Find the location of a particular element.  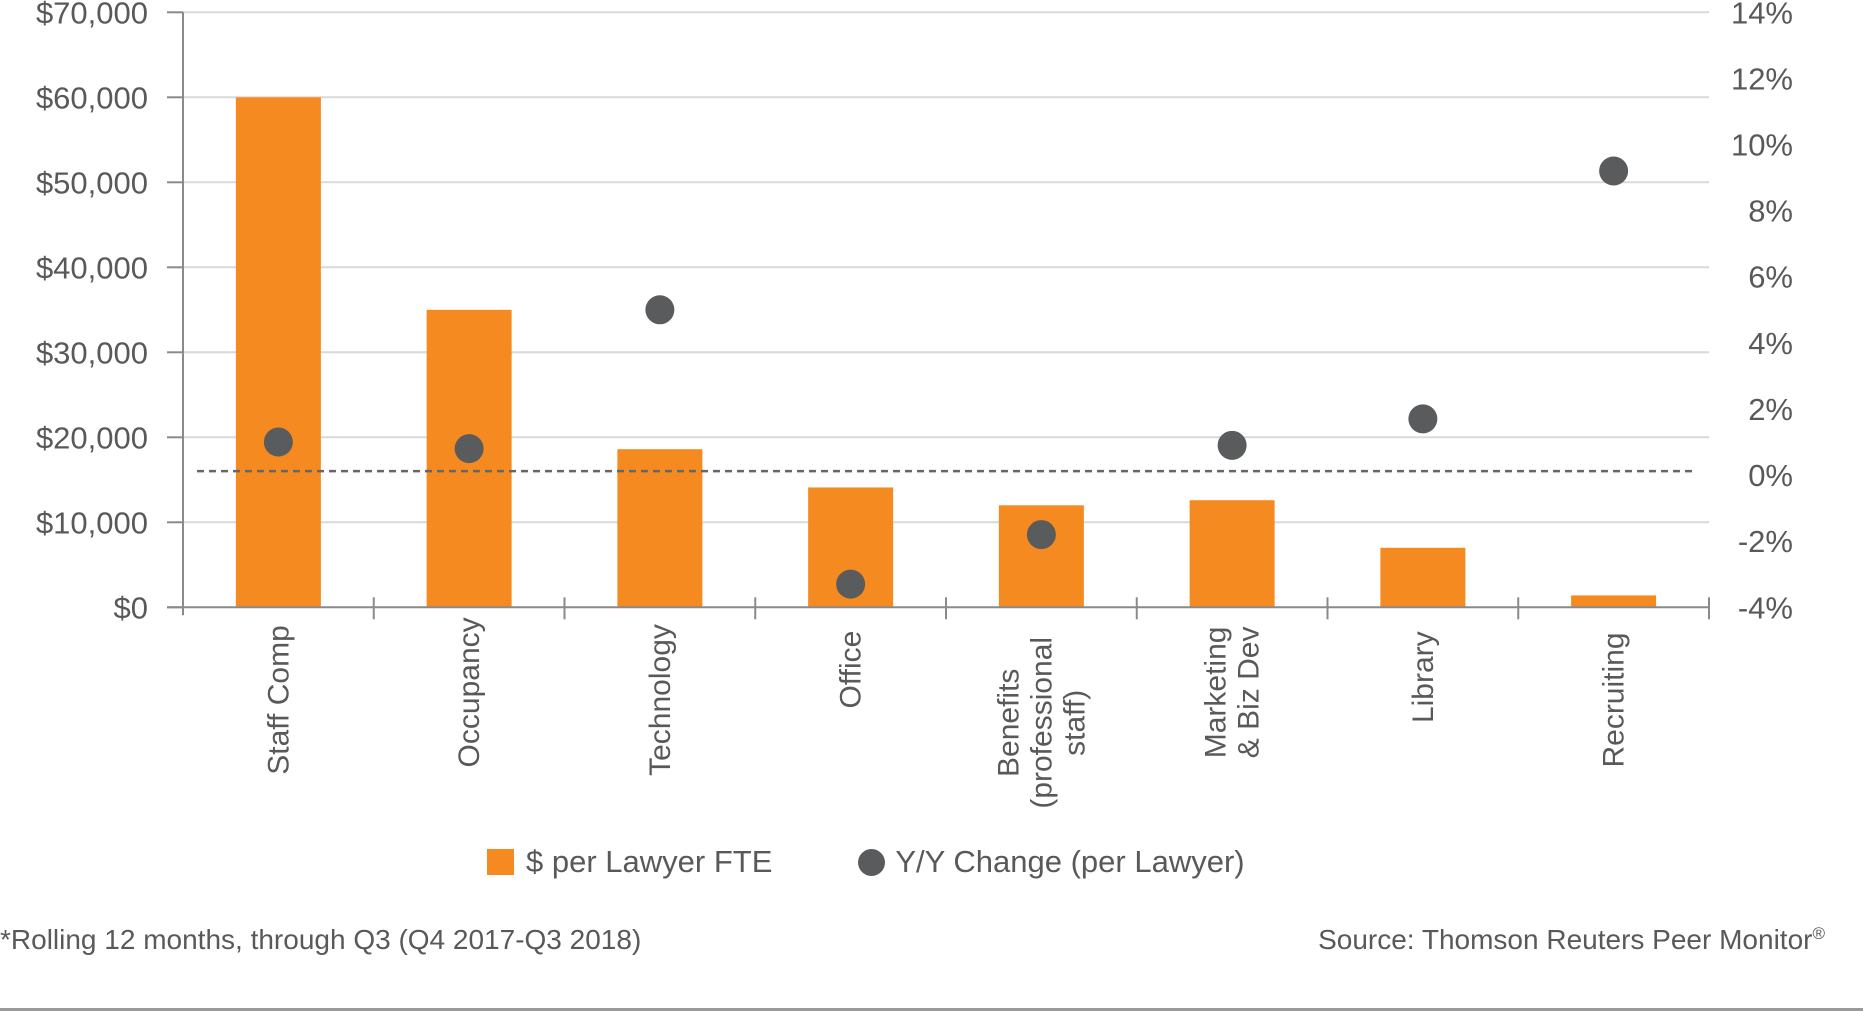

category-label-line: Office is located at coordinates (851, 670).